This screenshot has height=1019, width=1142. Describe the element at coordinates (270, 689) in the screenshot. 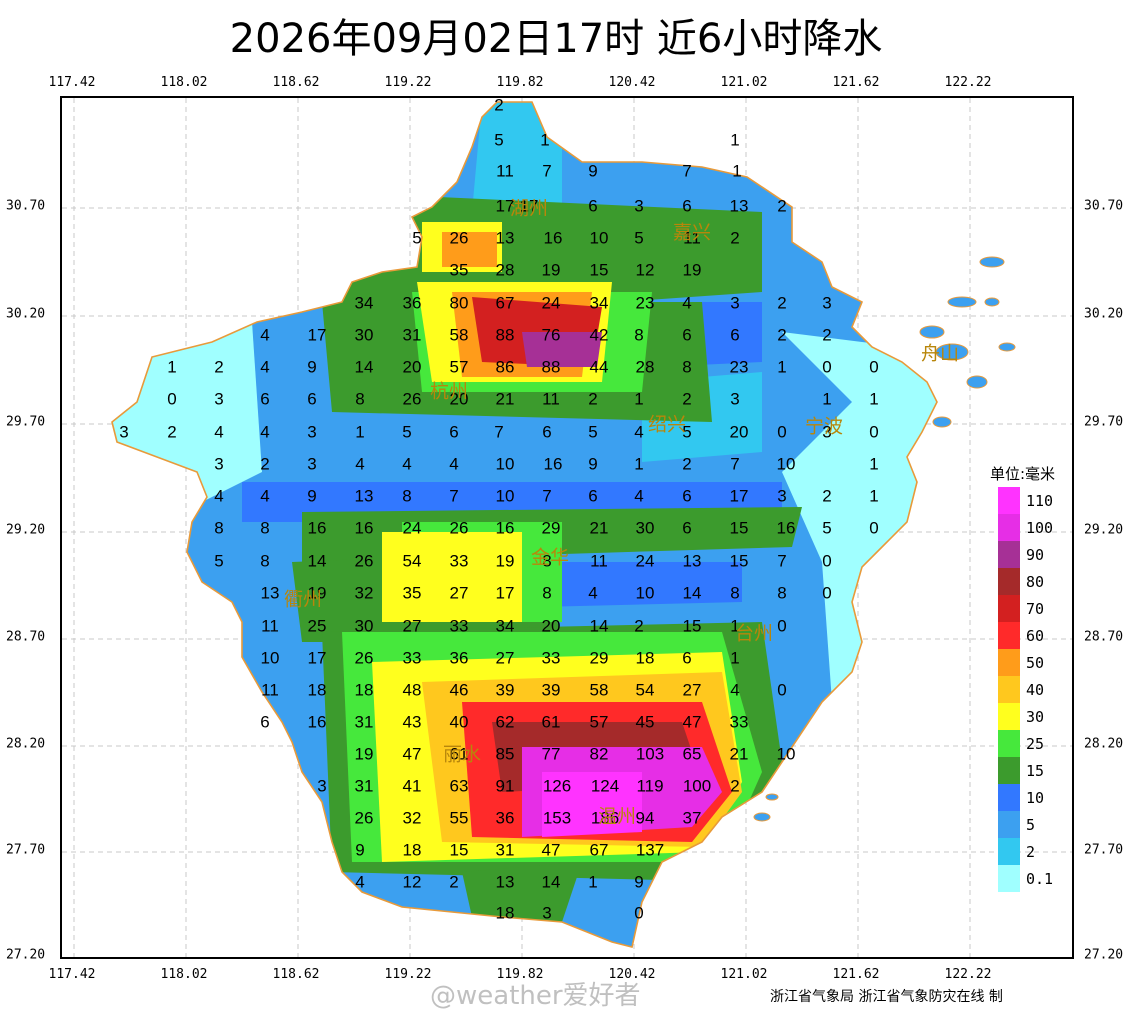

I see `rainfall-value: 11` at that location.